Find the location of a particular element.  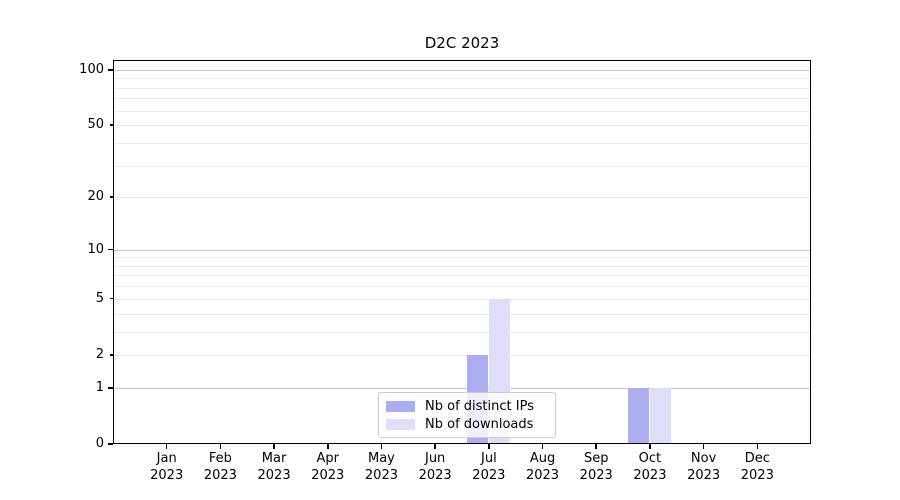

y-tick-label: 0 is located at coordinates (99, 443).